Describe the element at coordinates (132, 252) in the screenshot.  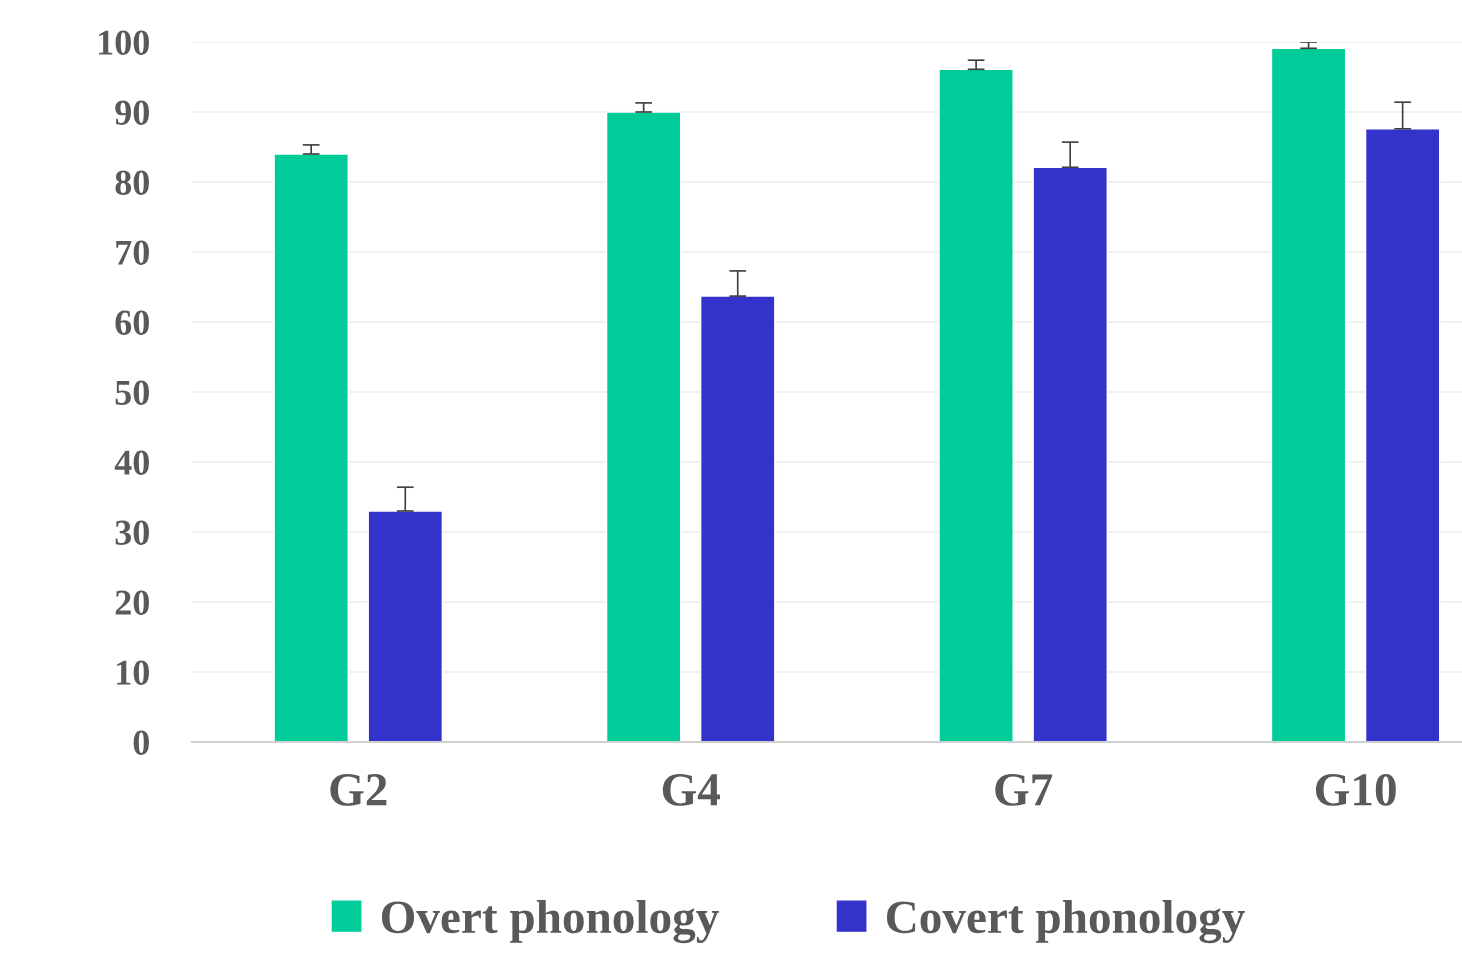
I see `y-tick-label: 70` at that location.